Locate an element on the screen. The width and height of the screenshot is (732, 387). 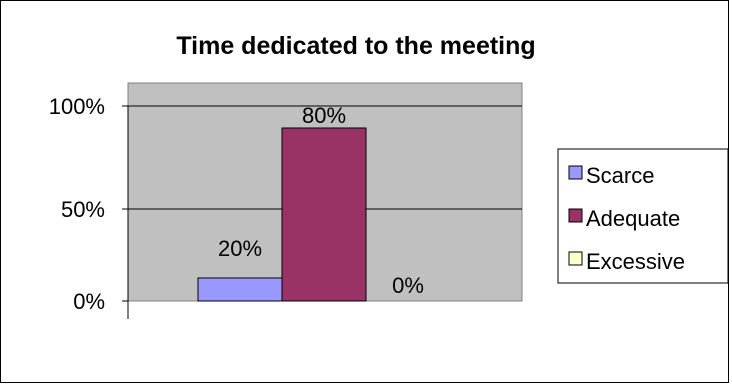
legend-swatch-adequate is located at coordinates (575, 215).